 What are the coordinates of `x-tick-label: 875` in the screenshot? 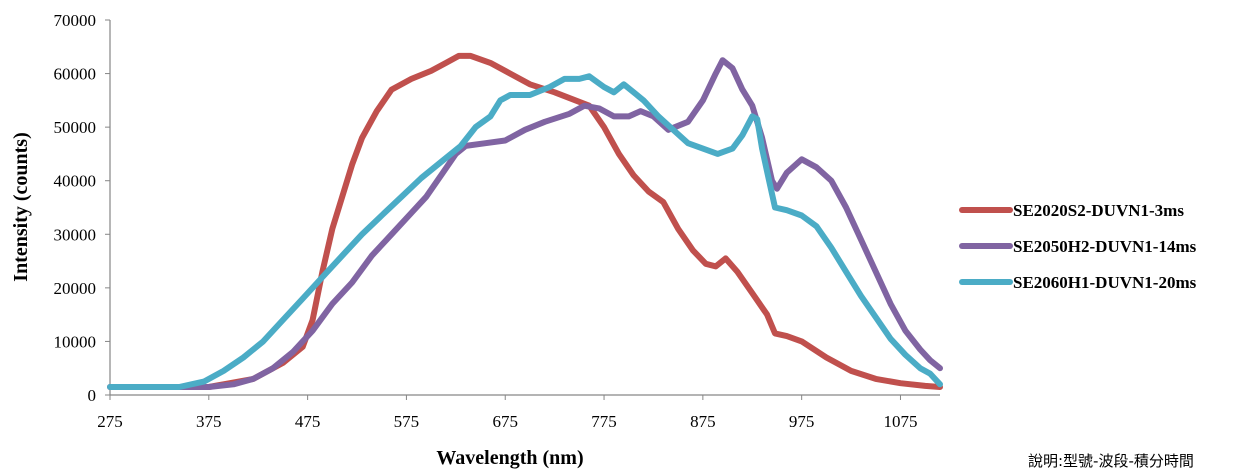 It's located at (703, 421).